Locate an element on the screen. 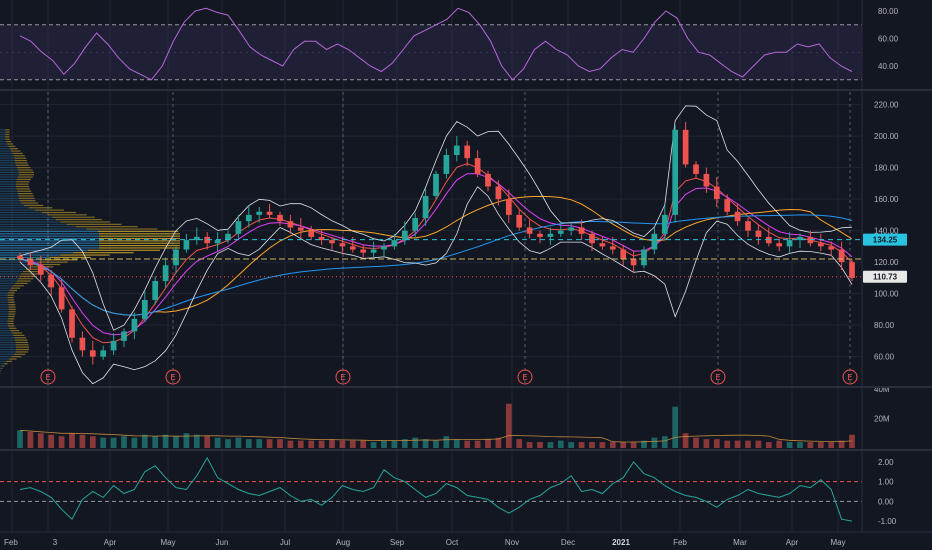 This screenshot has width=932, height=550. earnings-marker: E is located at coordinates (718, 377).